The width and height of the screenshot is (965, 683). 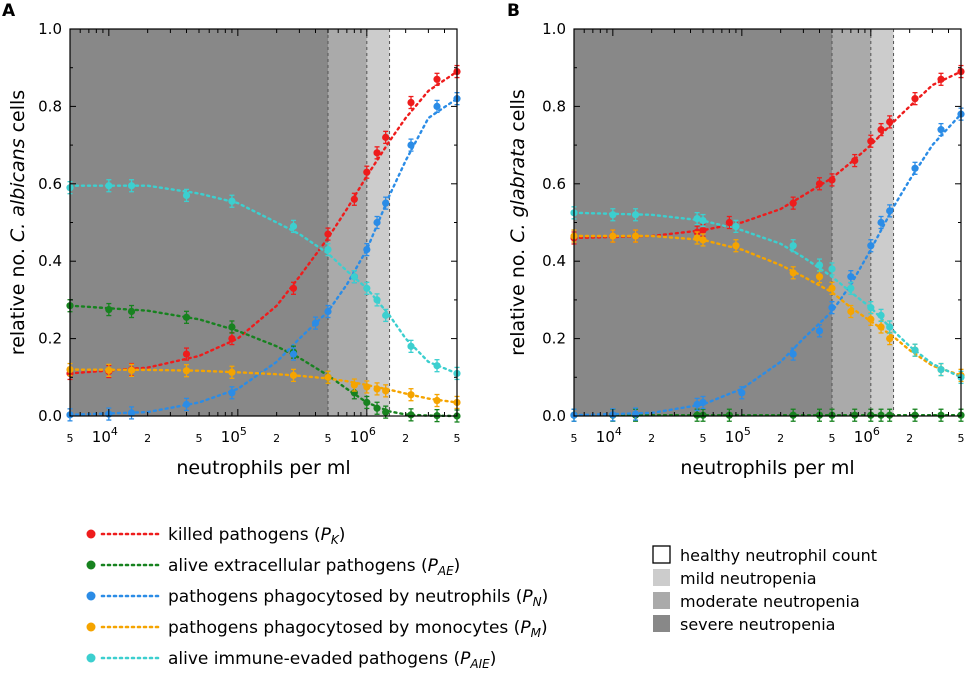 I want to click on x-axis-title: neutrophils per ml, so click(x=263, y=468).